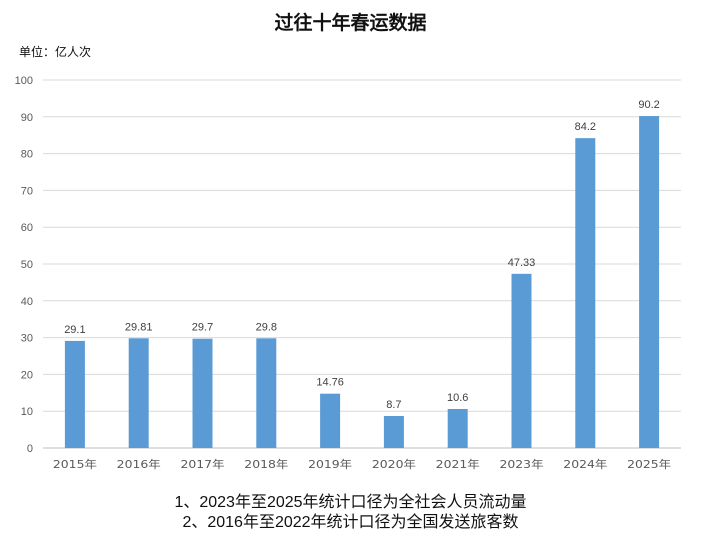 The image size is (701, 550). Describe the element at coordinates (649, 464) in the screenshot. I see `x-tick-label: 2025年` at that location.